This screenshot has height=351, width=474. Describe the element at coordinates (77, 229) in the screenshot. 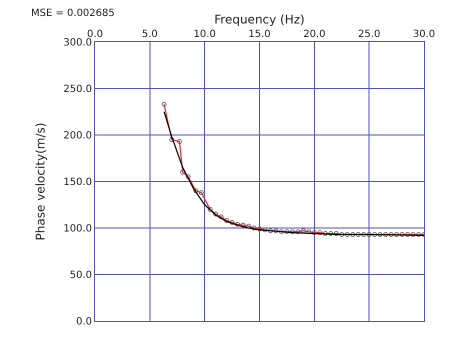

I see `y-tick-label: 100.0` at that location.